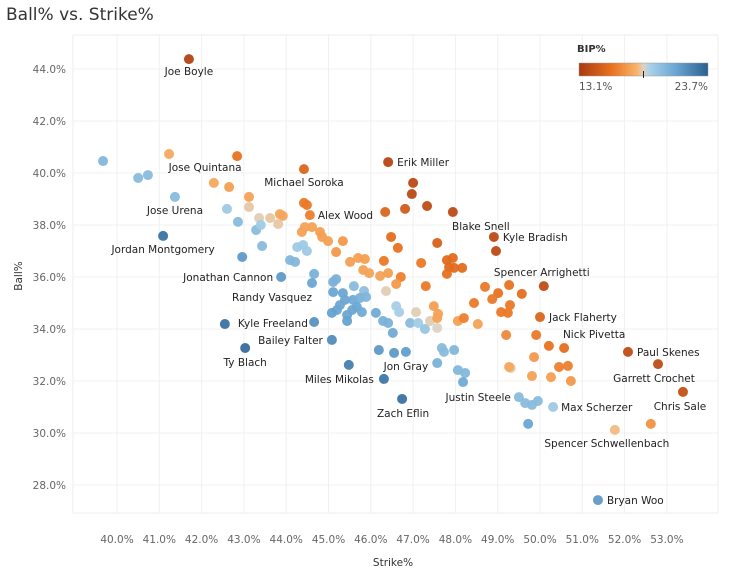  I want to click on point-jose-urena, so click(174, 196).